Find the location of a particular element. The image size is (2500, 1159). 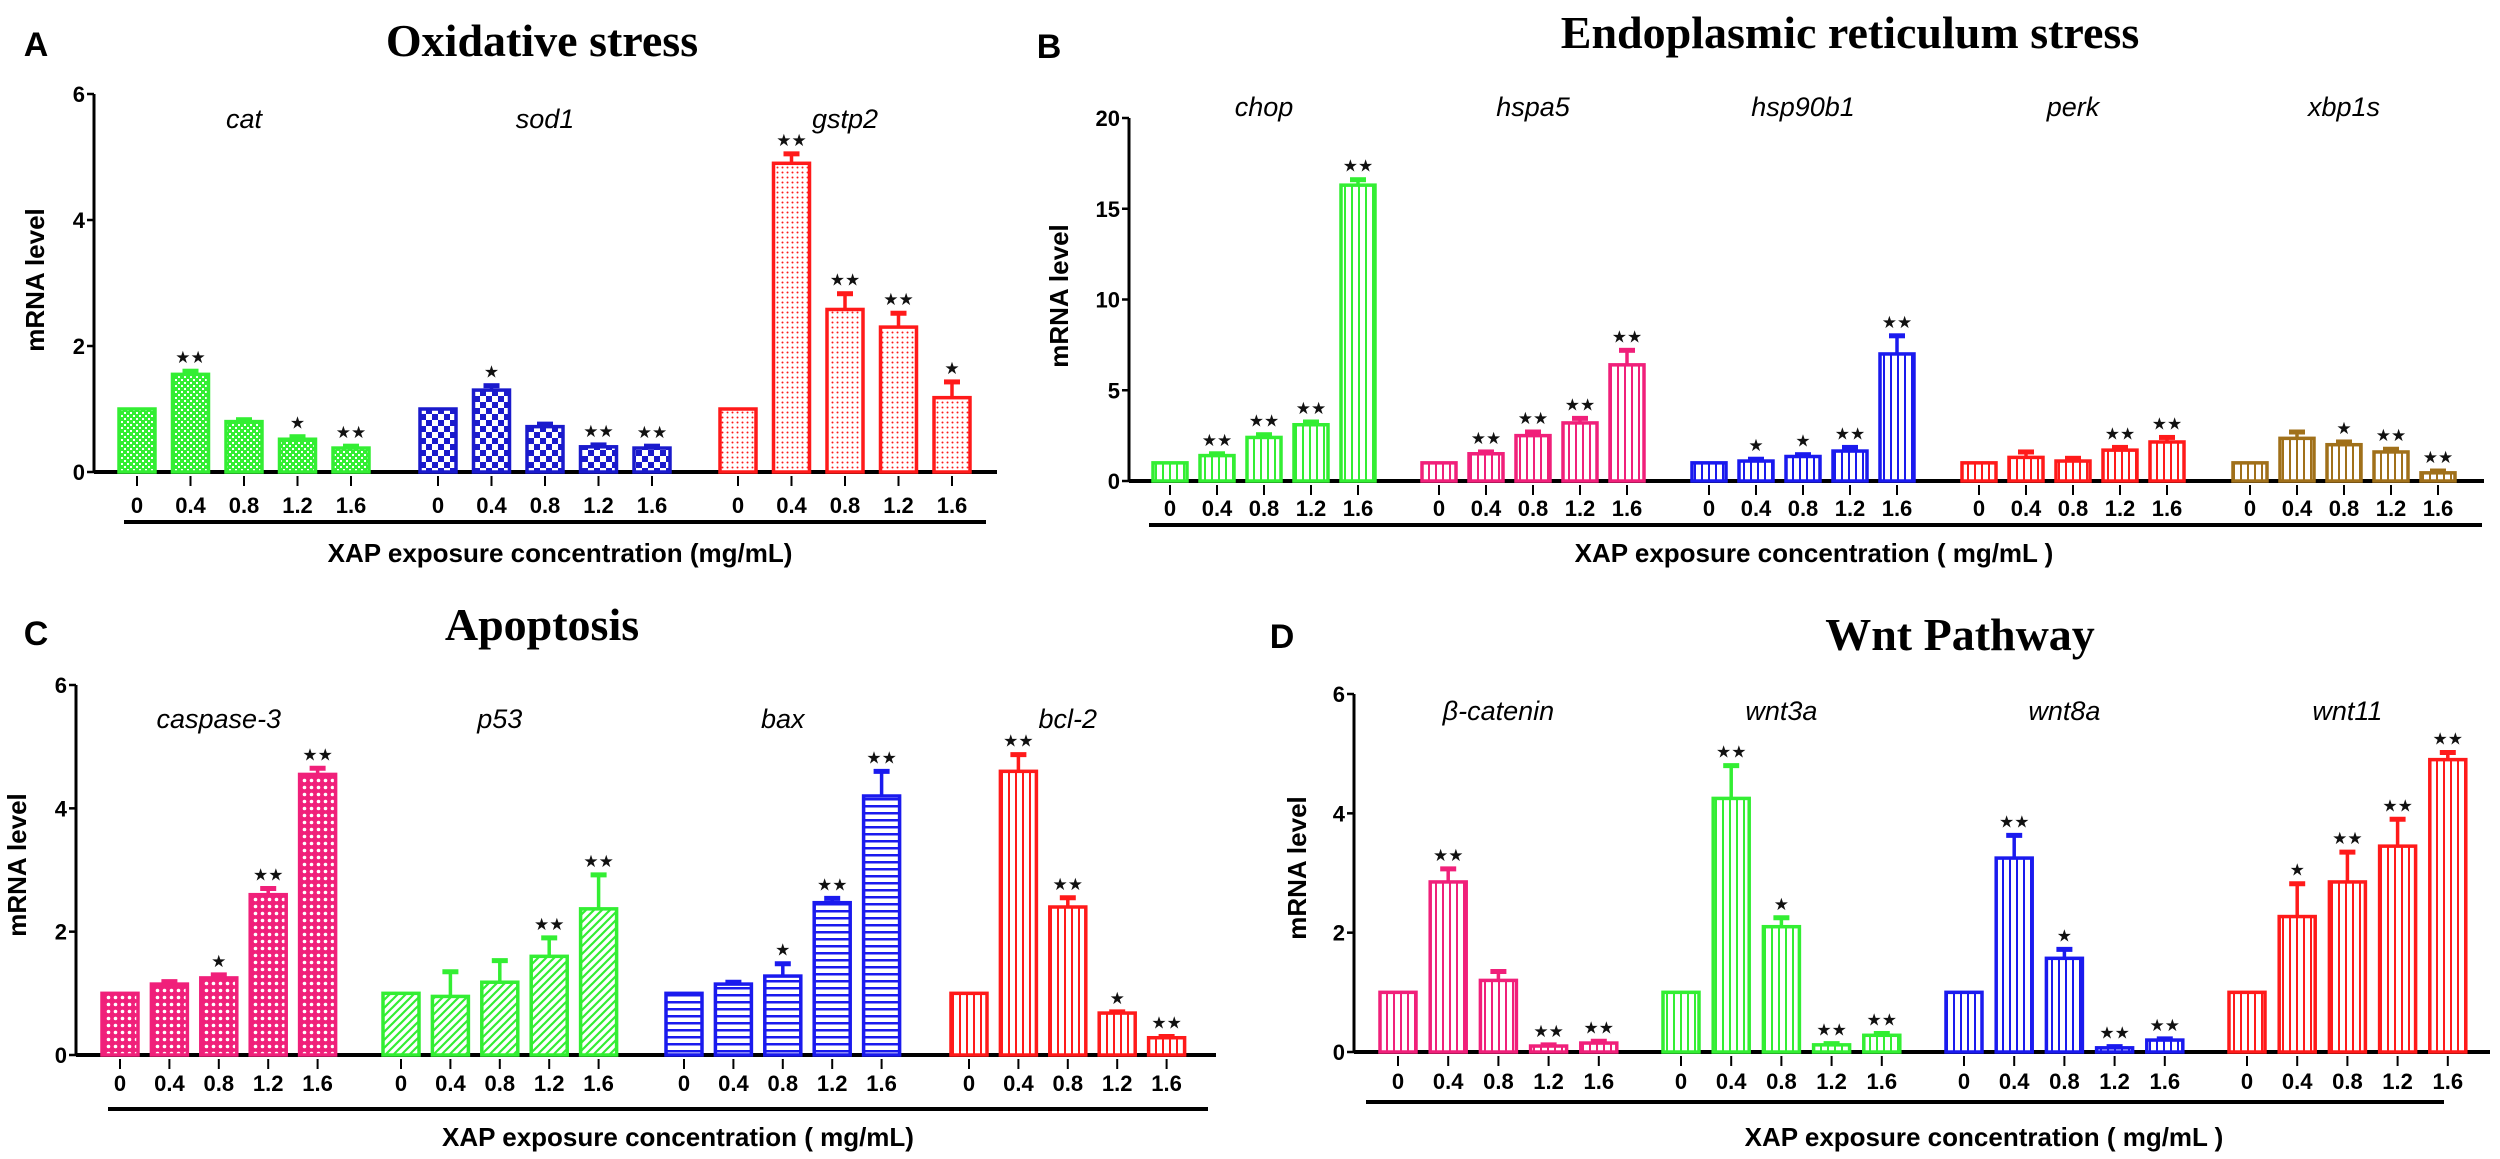

bar-group-2: wnt8a 0 ★★ 0.4 ★ 0.8 ★★ 1.2 ★★ 1.6 is located at coordinates (2064, 895).